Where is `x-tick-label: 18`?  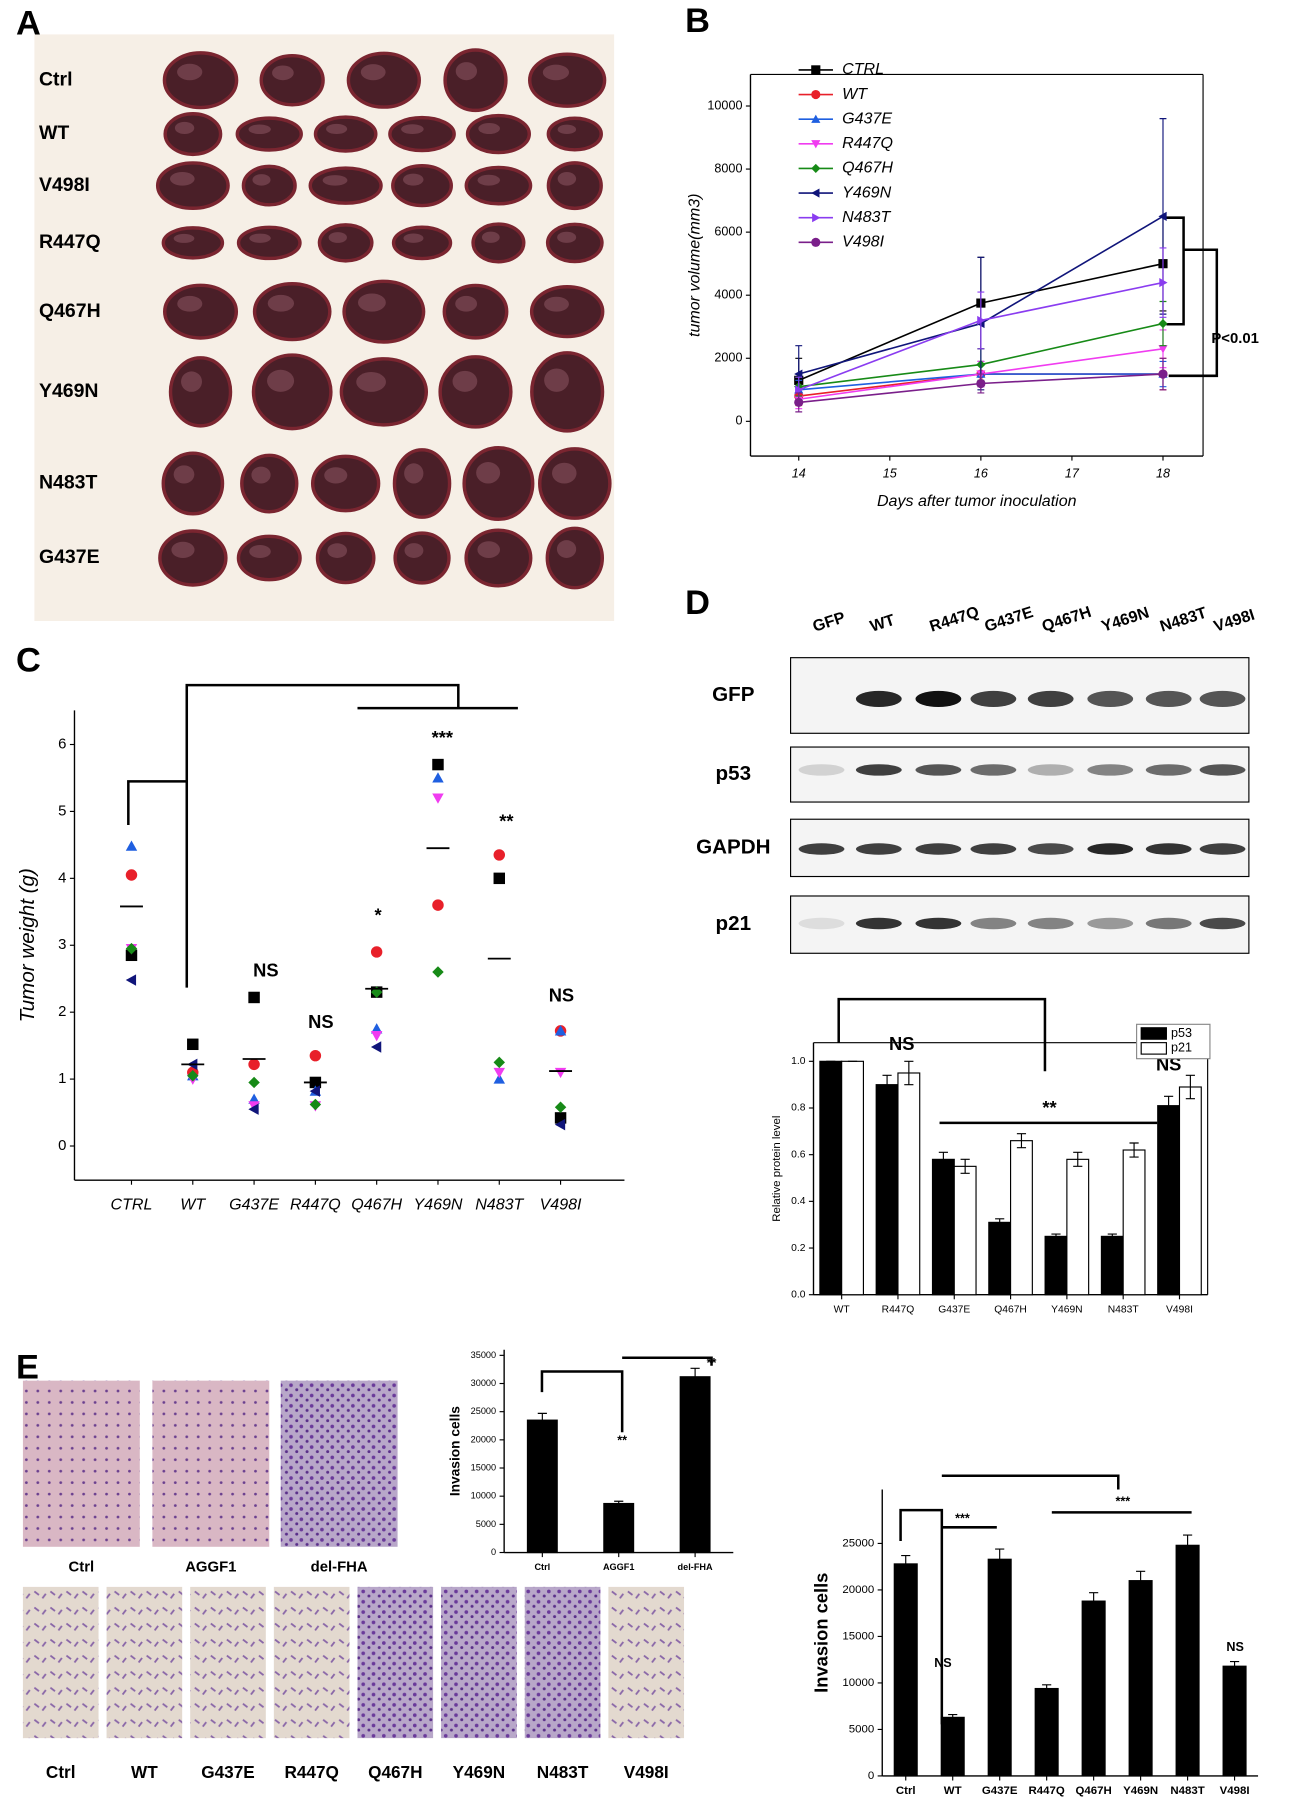 x-tick-label: 18 is located at coordinates (1163, 474).